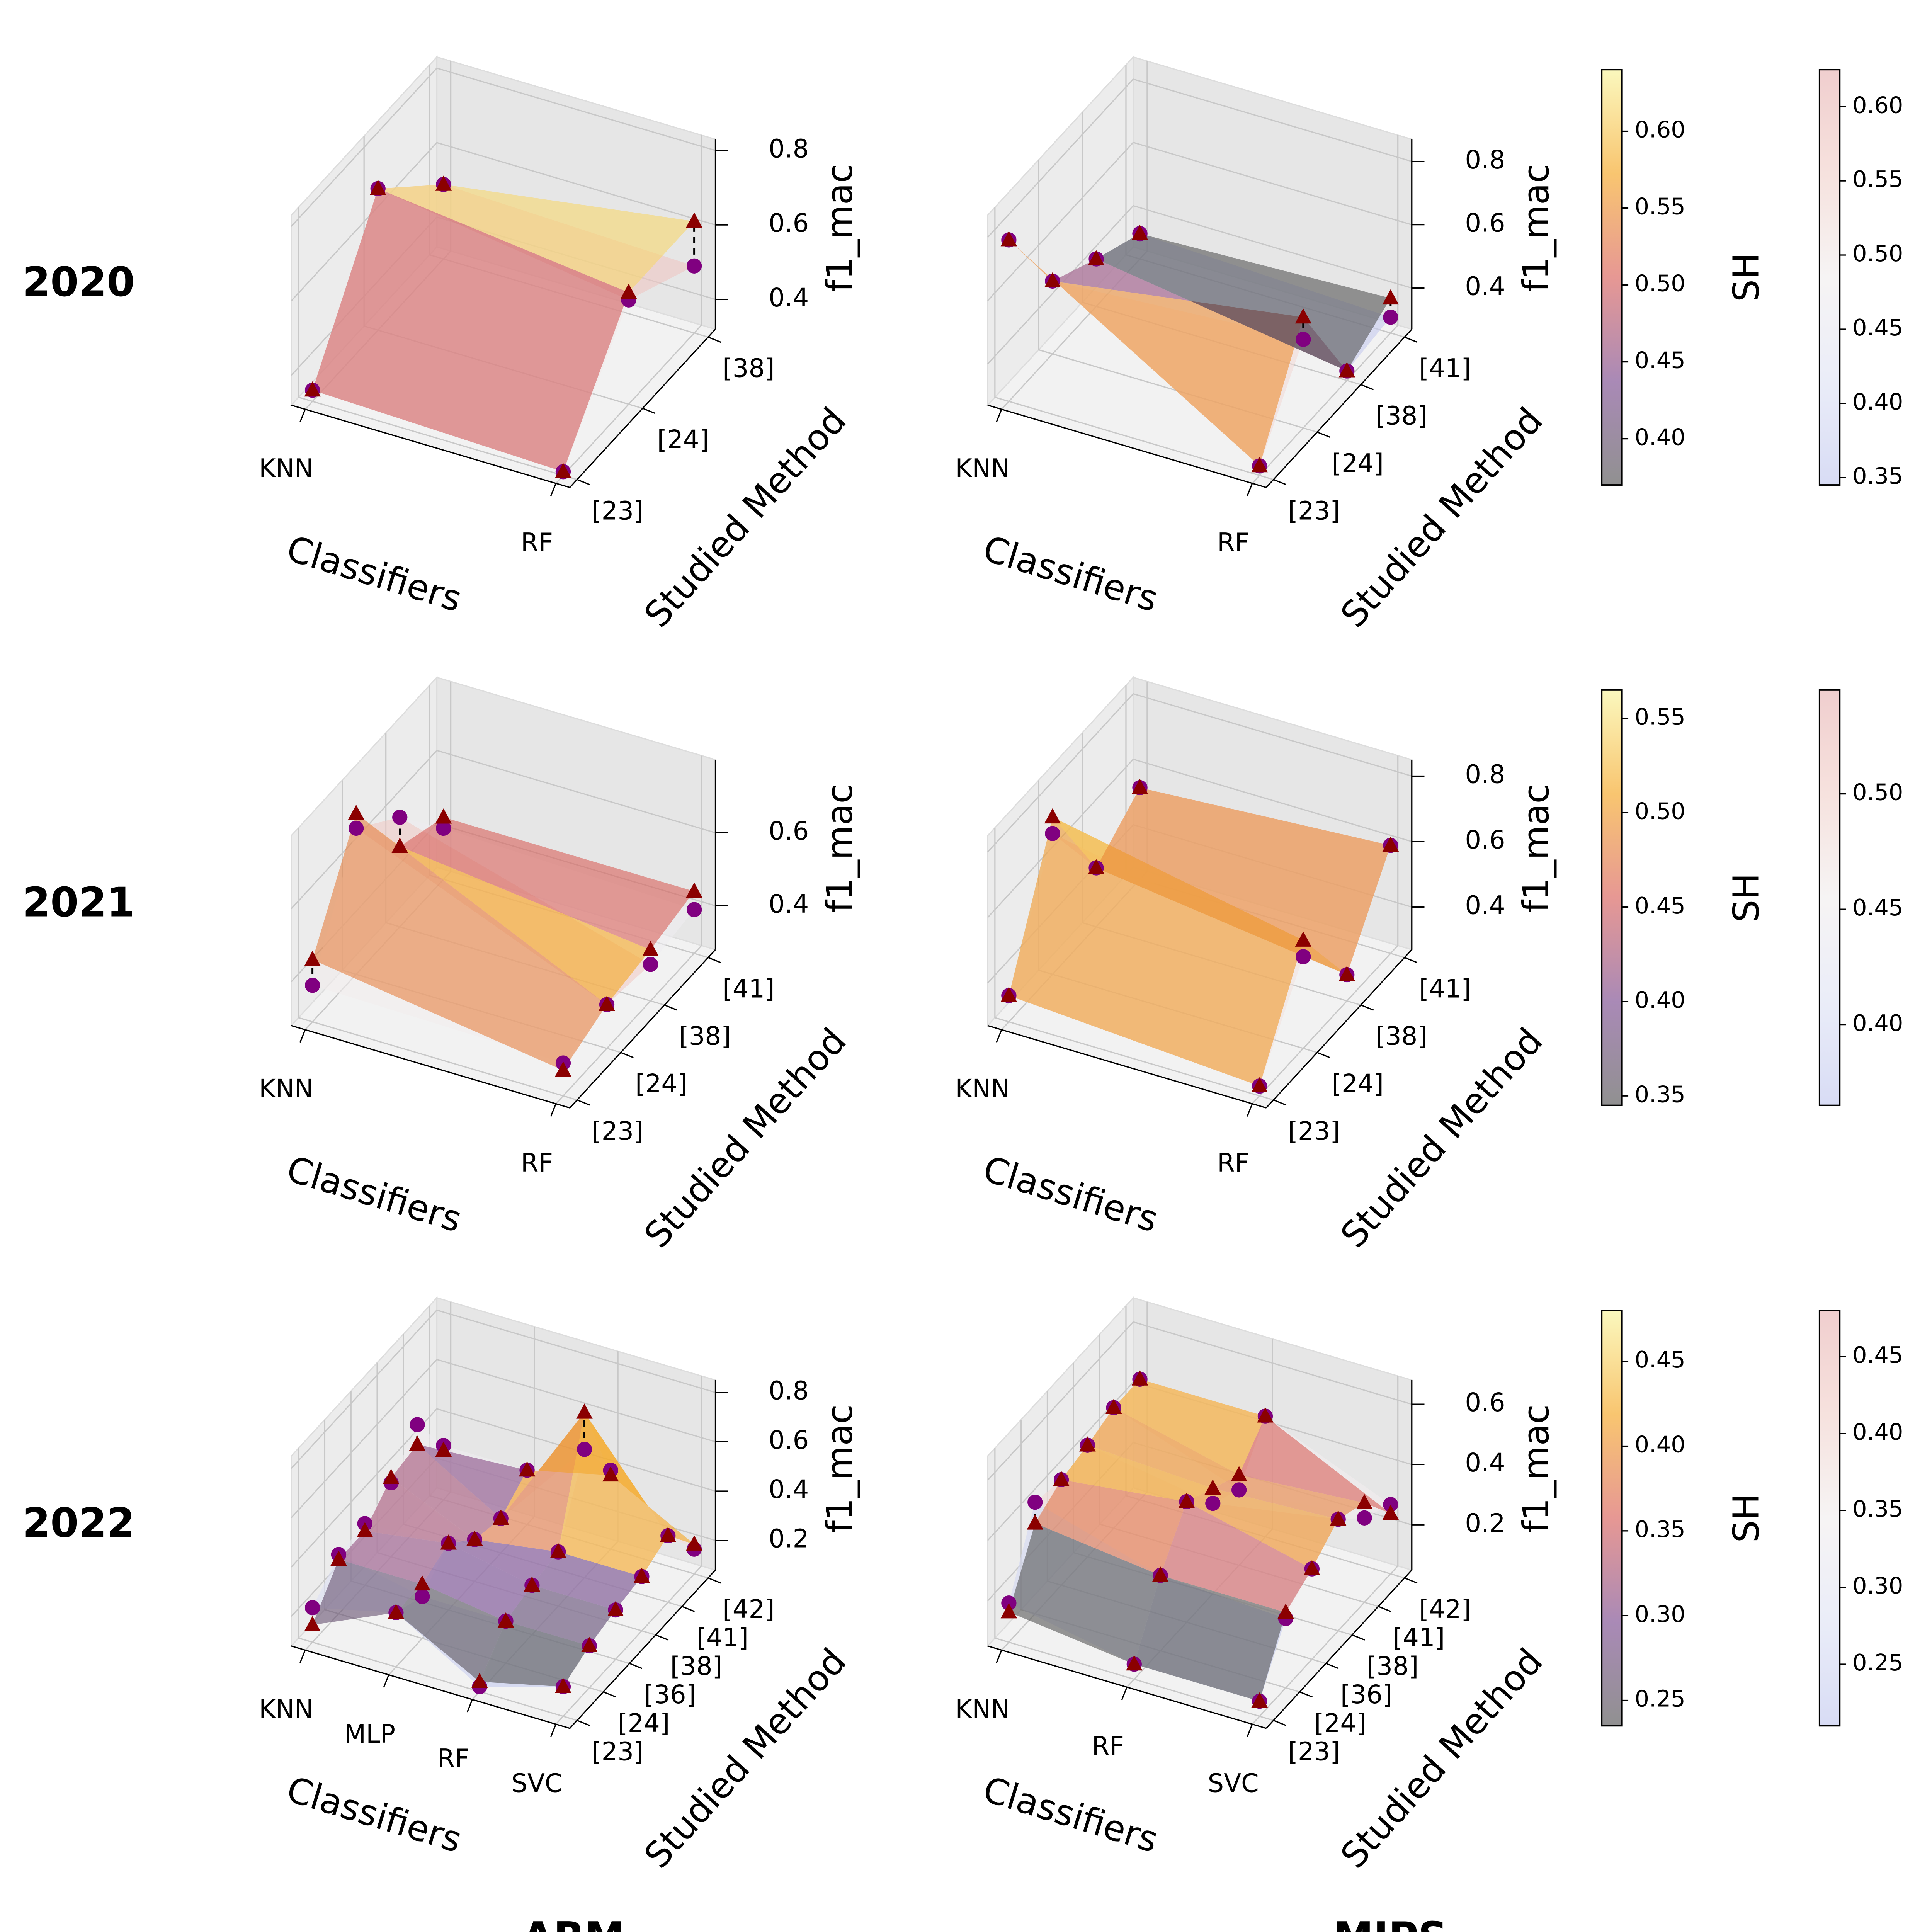 The height and width of the screenshot is (1932, 1932). What do you see at coordinates (1390, 1923) in the screenshot?
I see `column-label: MIPS` at bounding box center [1390, 1923].